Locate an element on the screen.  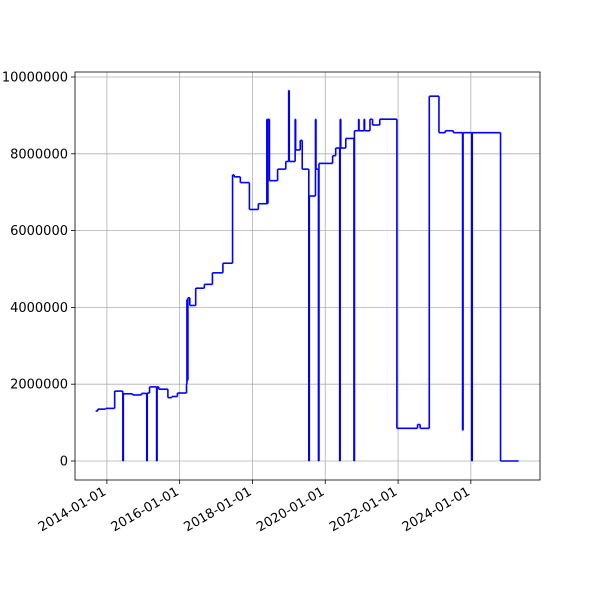
x-tick-label: 2024-01-01 is located at coordinates (436, 509).